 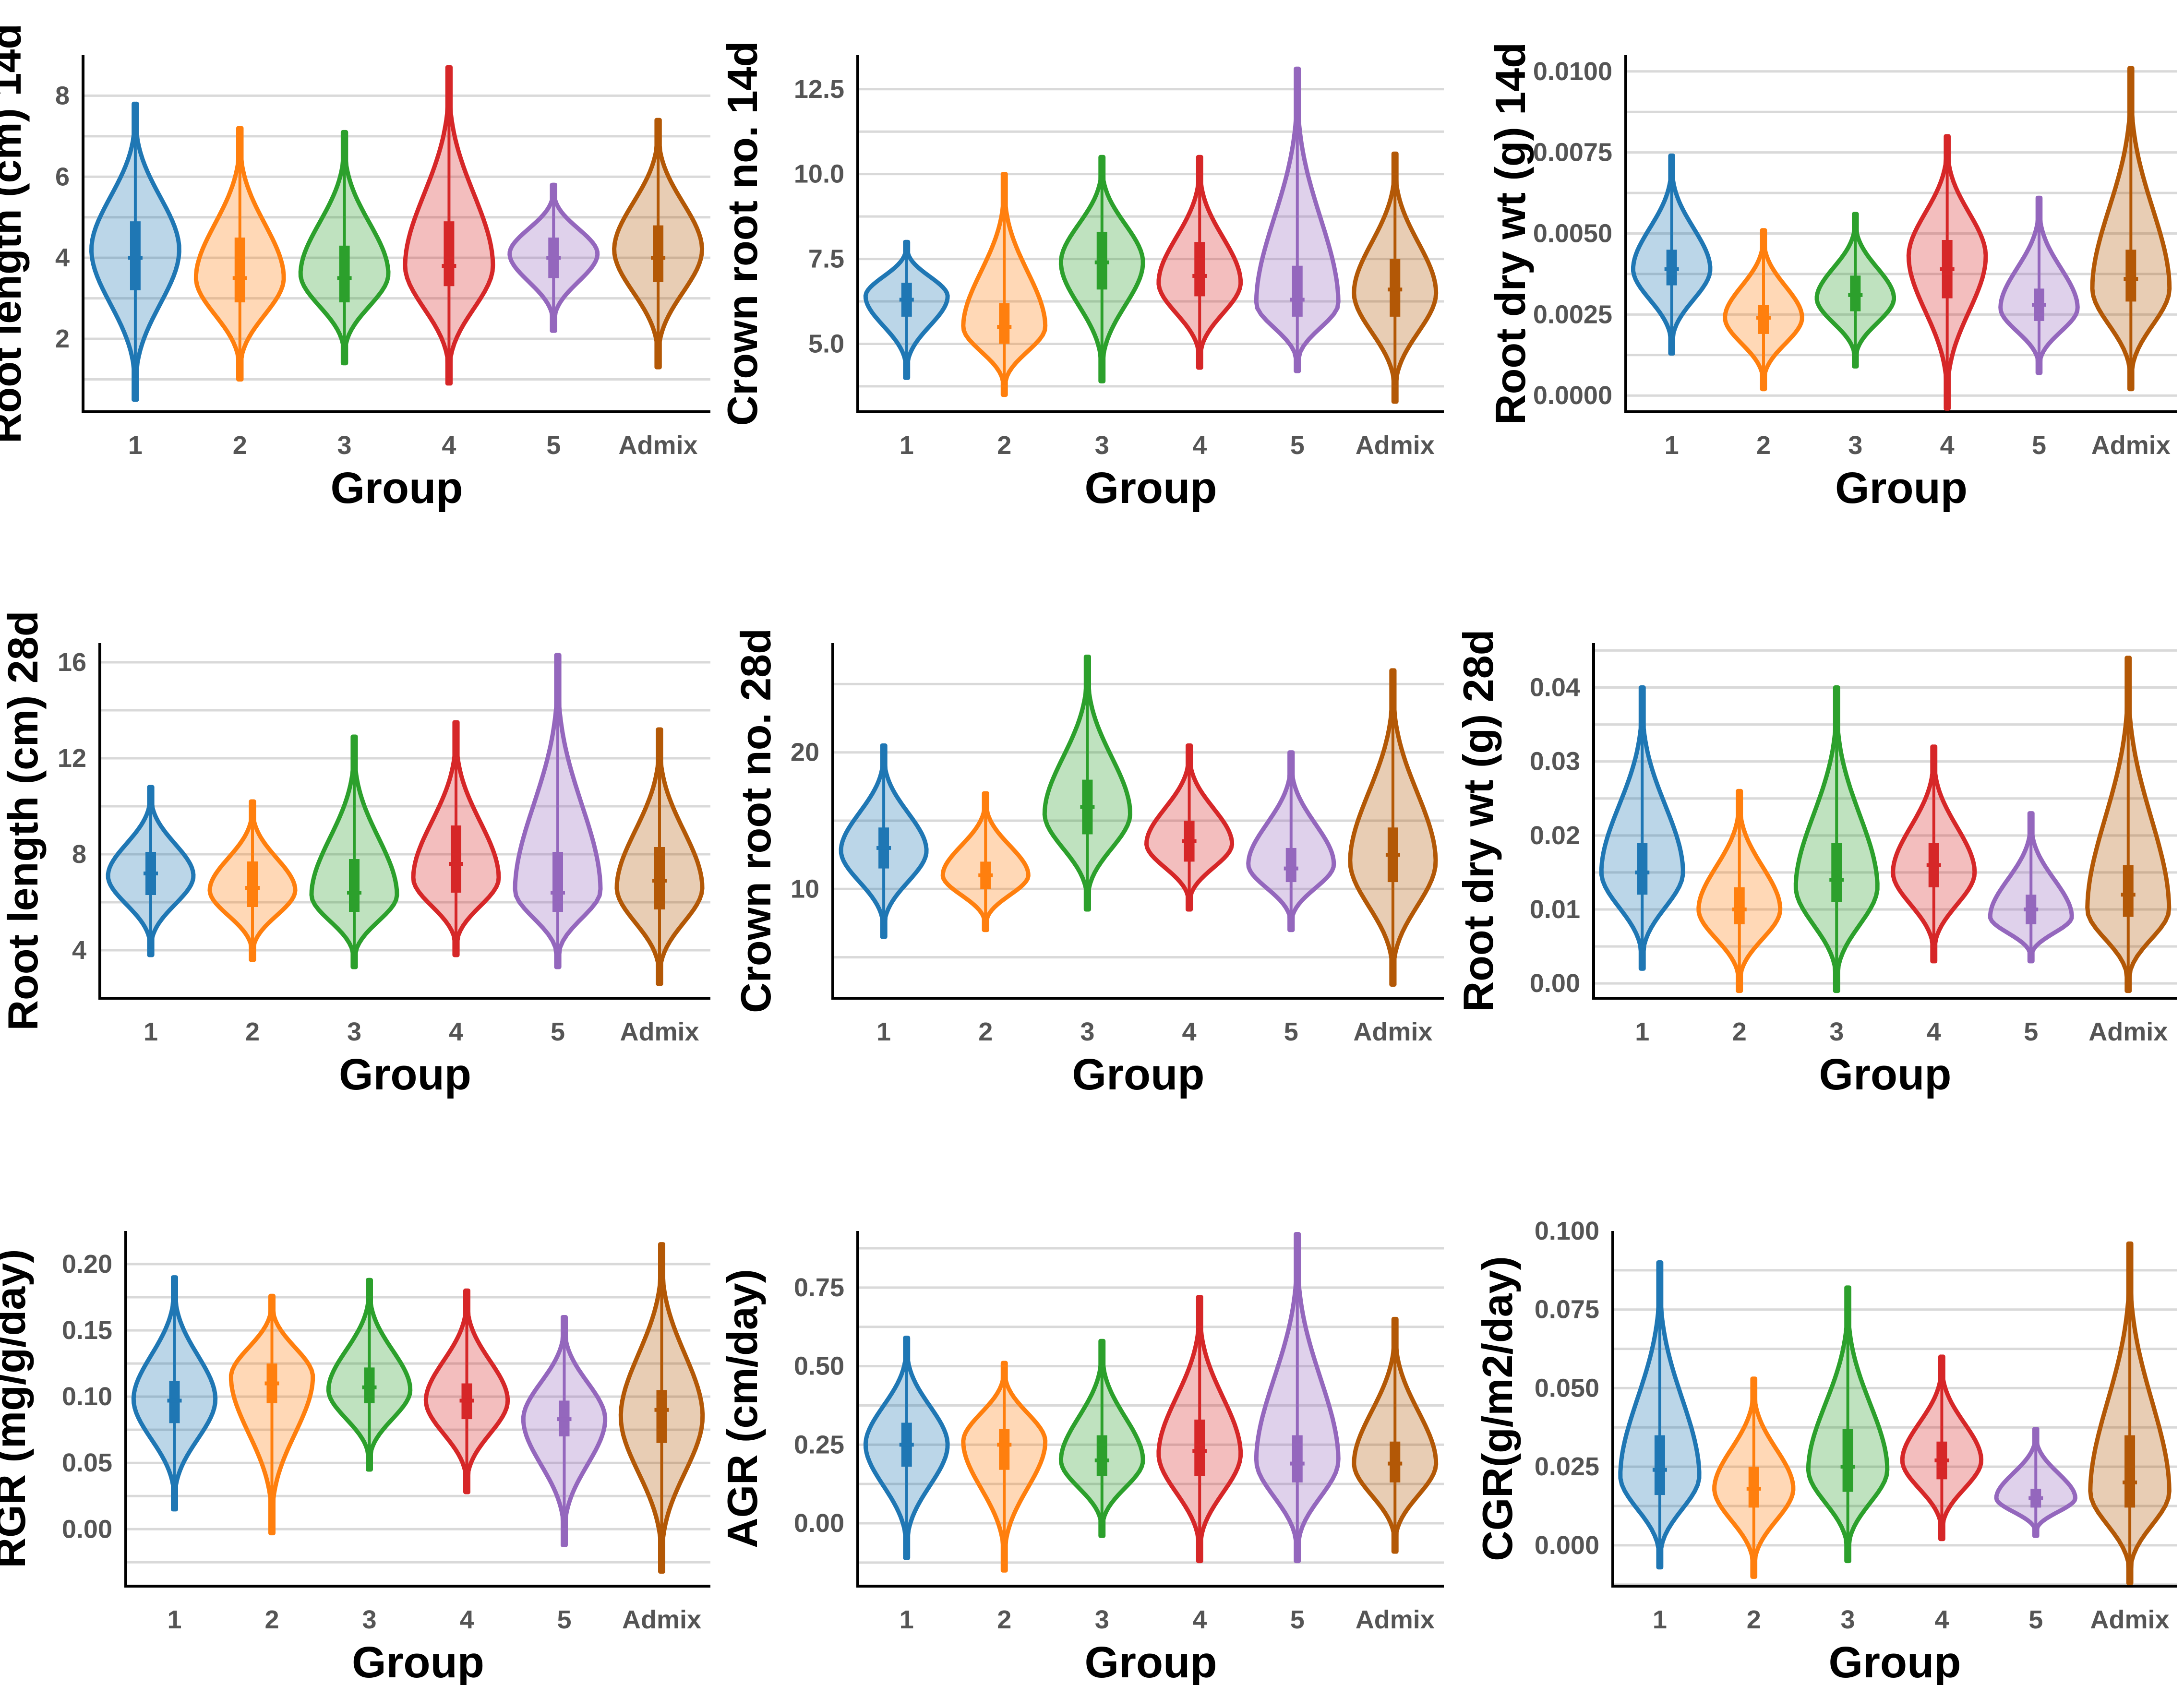 What do you see at coordinates (1572, 395) in the screenshot?
I see `y-tick-label: 0.0000` at bounding box center [1572, 395].